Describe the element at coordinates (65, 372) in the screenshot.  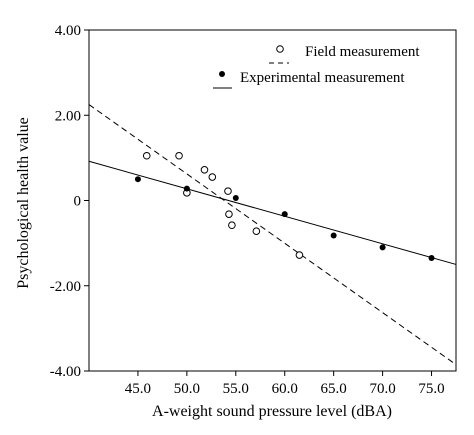
I see `y-tick-label: -4.00` at that location.